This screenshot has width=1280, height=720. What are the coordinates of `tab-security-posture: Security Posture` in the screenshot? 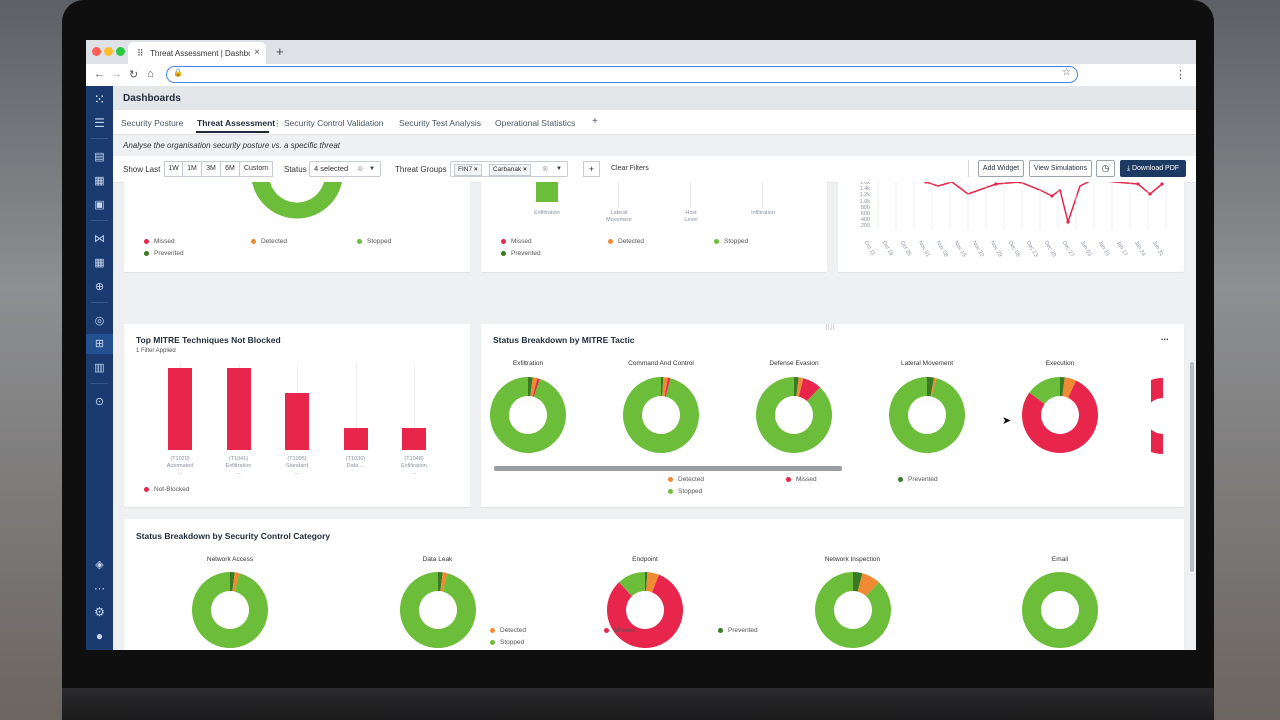 It's located at (152, 123).